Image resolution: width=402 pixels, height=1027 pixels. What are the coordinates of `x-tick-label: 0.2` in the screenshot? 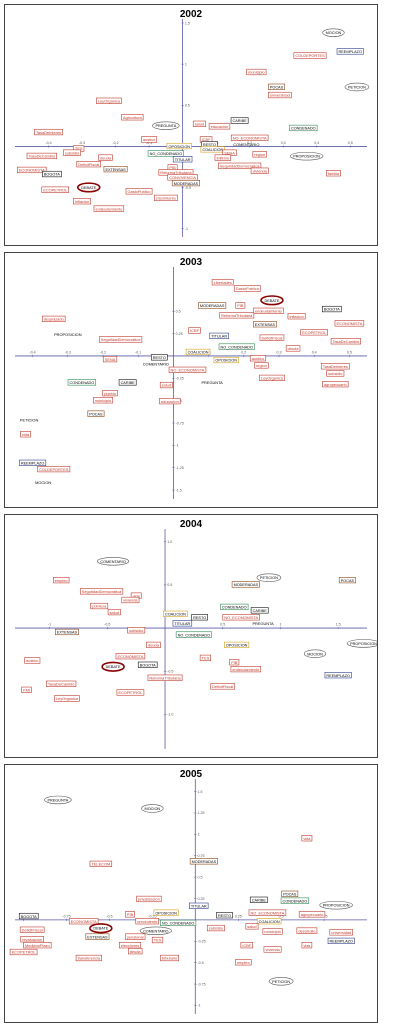 It's located at (243, 352).